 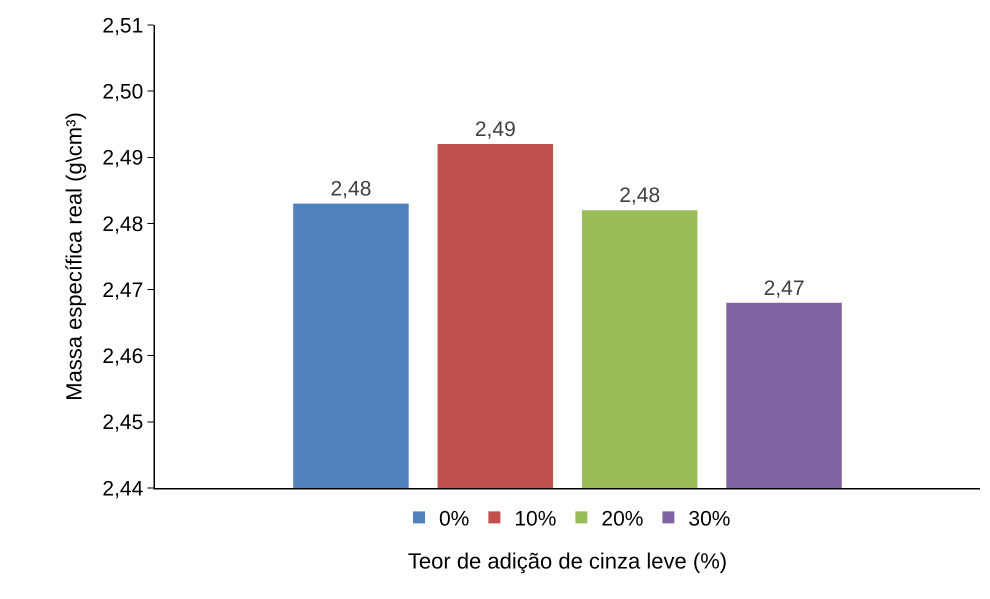 I want to click on y-tick-label: 2,51, so click(x=123, y=26).